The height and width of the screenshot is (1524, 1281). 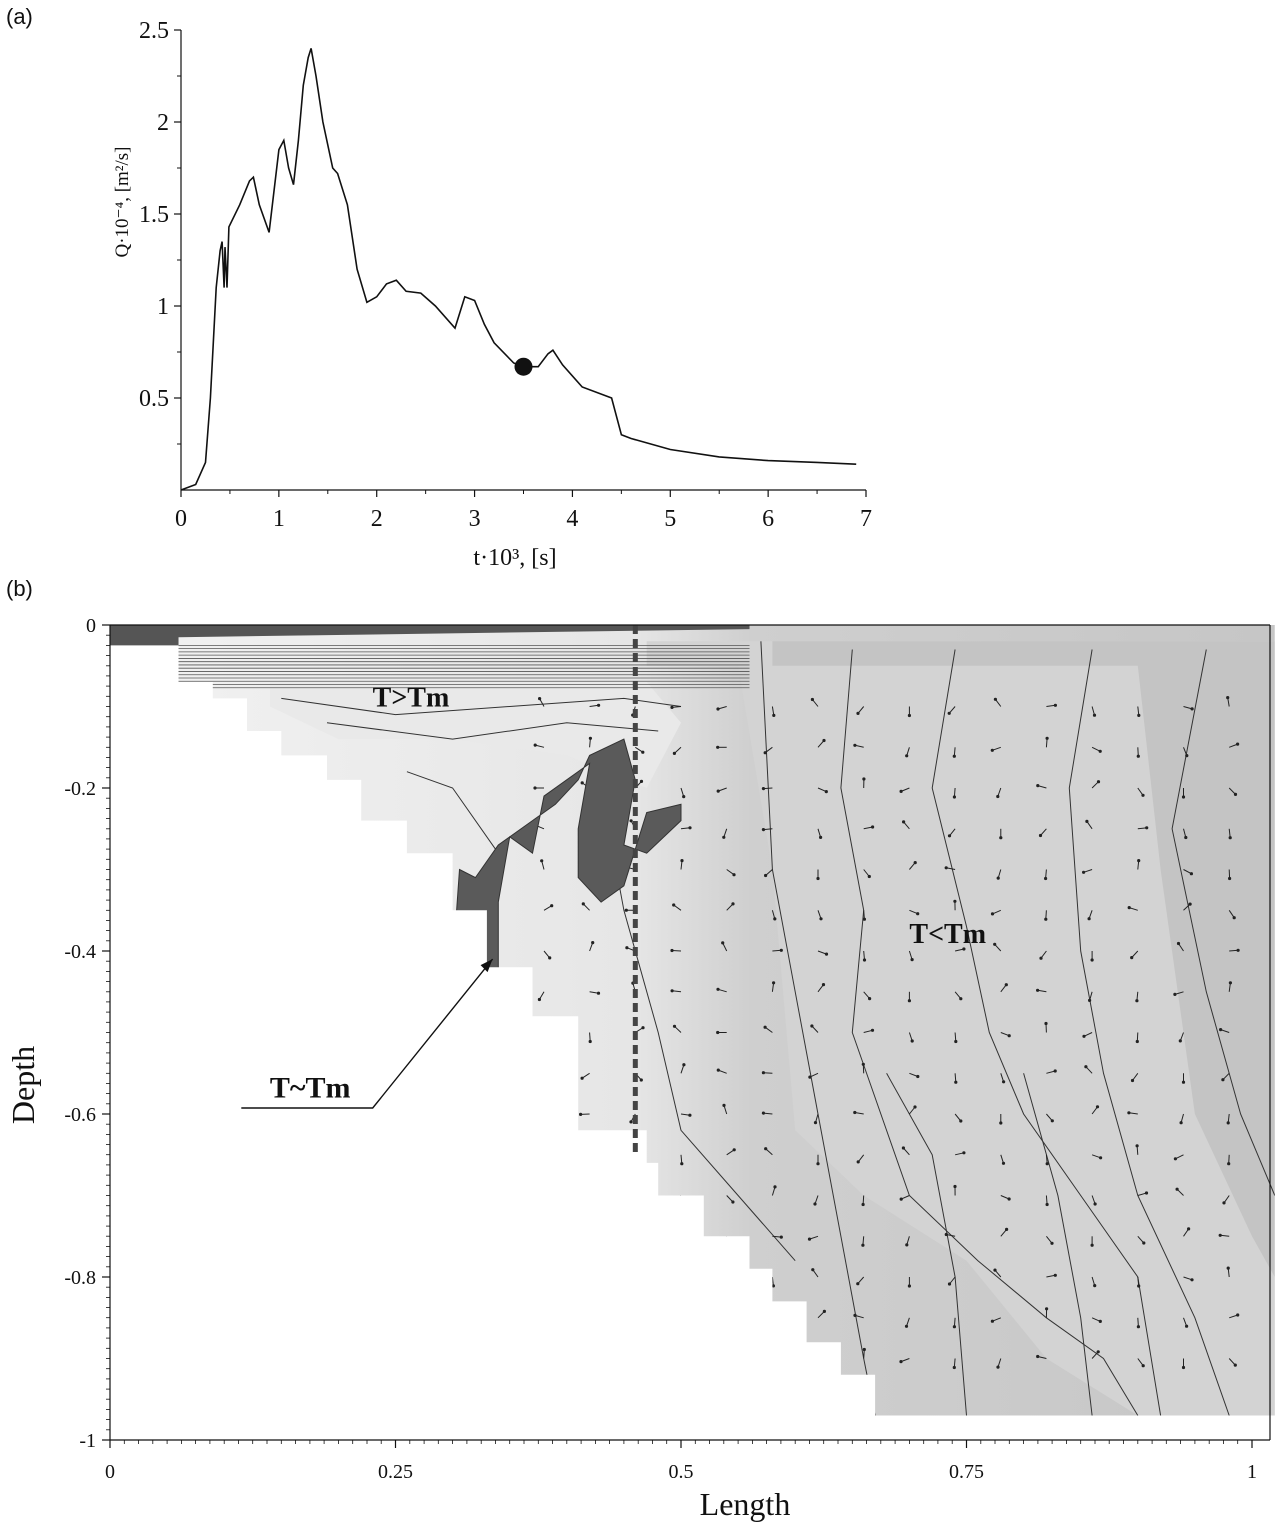 I want to click on chart-b-annotation-2: T~Tm, so click(x=310, y=1088).